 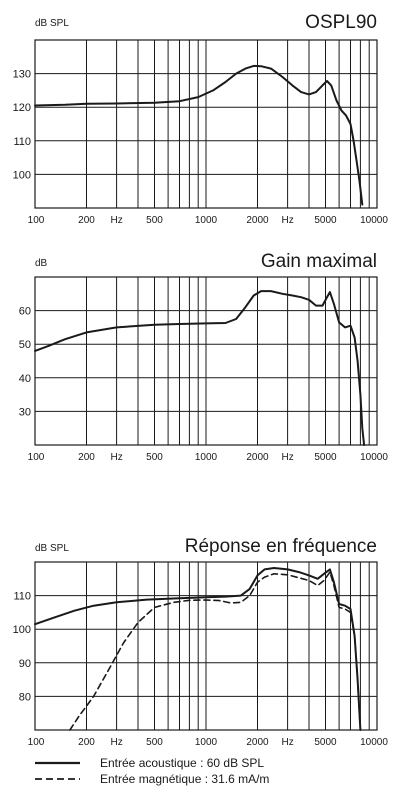 What do you see at coordinates (319, 261) in the screenshot?
I see `chart-title: Gain maximal` at bounding box center [319, 261].